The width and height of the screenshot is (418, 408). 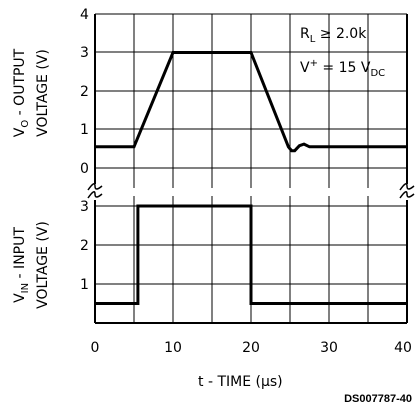 I want to click on bottom-y-axis-label-line2: VOLTAGE (V), so click(x=43, y=265).